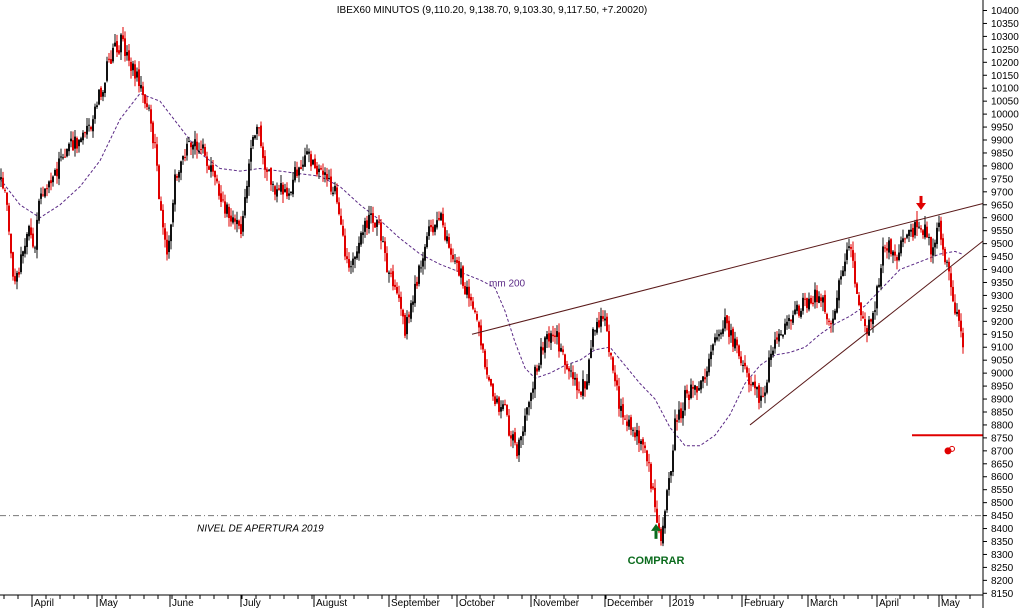  What do you see at coordinates (1002, 257) in the screenshot?
I see `y-tick-label: 9450` at bounding box center [1002, 257].